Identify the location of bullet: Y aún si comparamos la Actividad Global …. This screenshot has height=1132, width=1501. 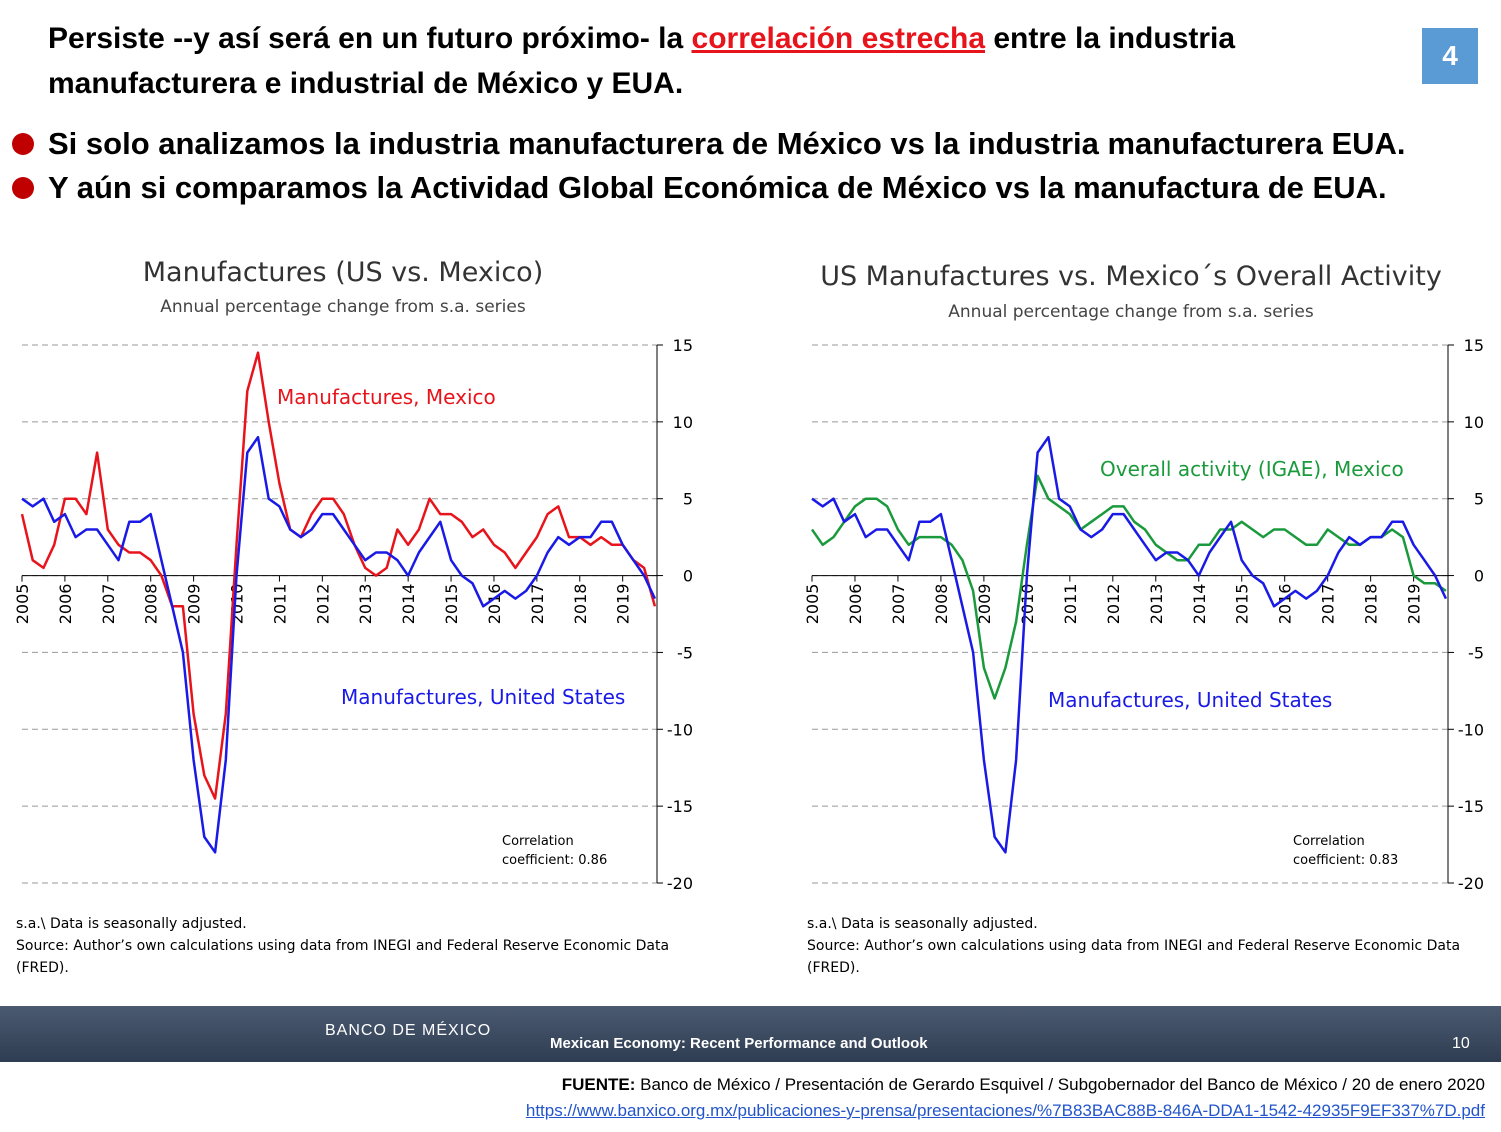
(699, 188).